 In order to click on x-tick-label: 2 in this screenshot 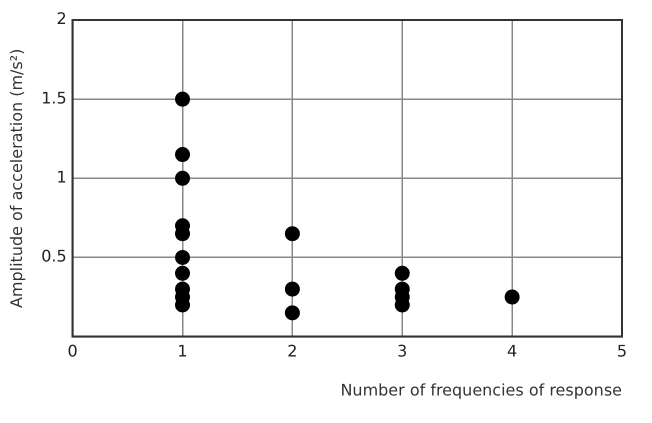, I will do `click(292, 350)`.